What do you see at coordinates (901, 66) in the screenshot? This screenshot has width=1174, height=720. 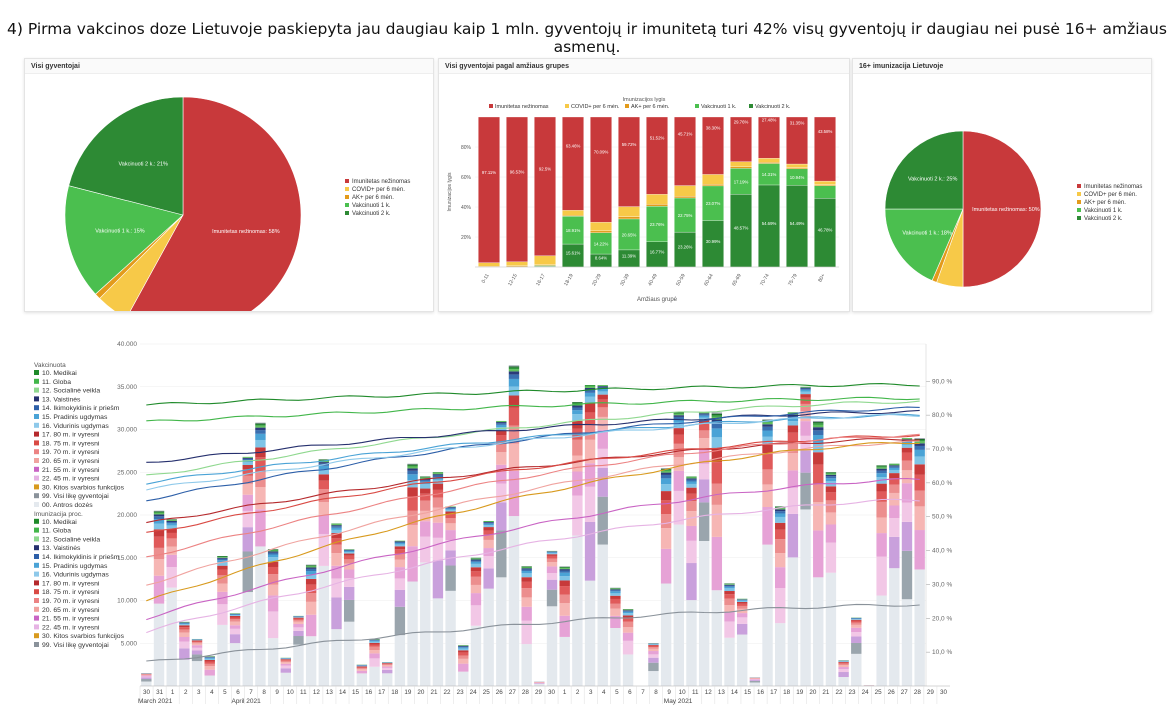 I see `panel-title-16: 16+ imunizacija Lietuvoje` at bounding box center [901, 66].